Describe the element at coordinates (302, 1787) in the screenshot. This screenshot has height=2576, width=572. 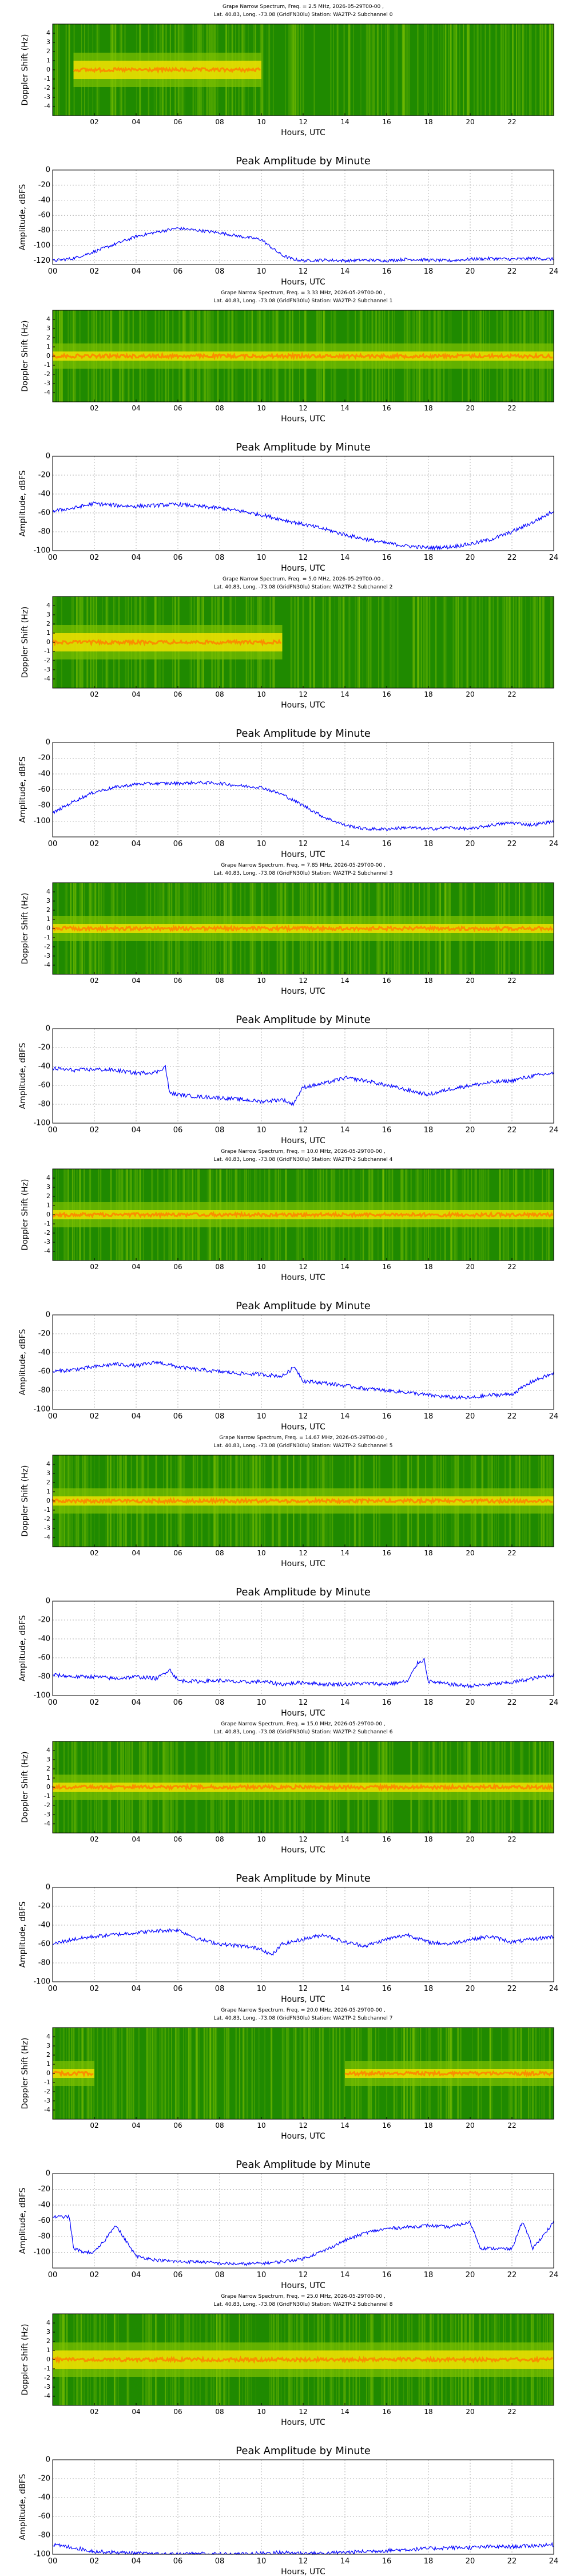
I see `spectrogram-signal-peak` at that location.